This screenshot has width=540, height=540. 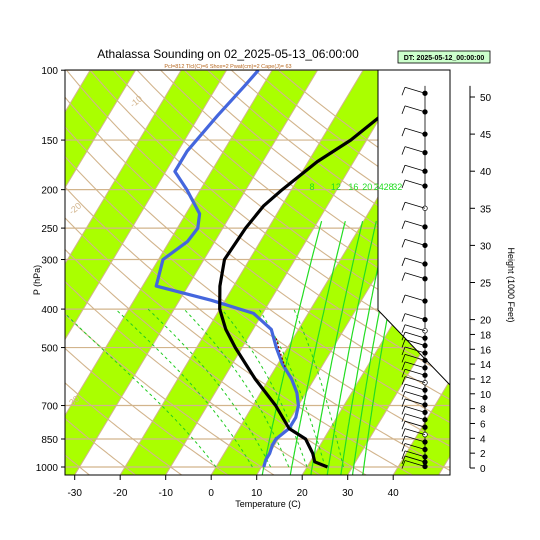 What do you see at coordinates (311, 187) in the screenshot?
I see `mixing-ratio-label: 8` at bounding box center [311, 187].